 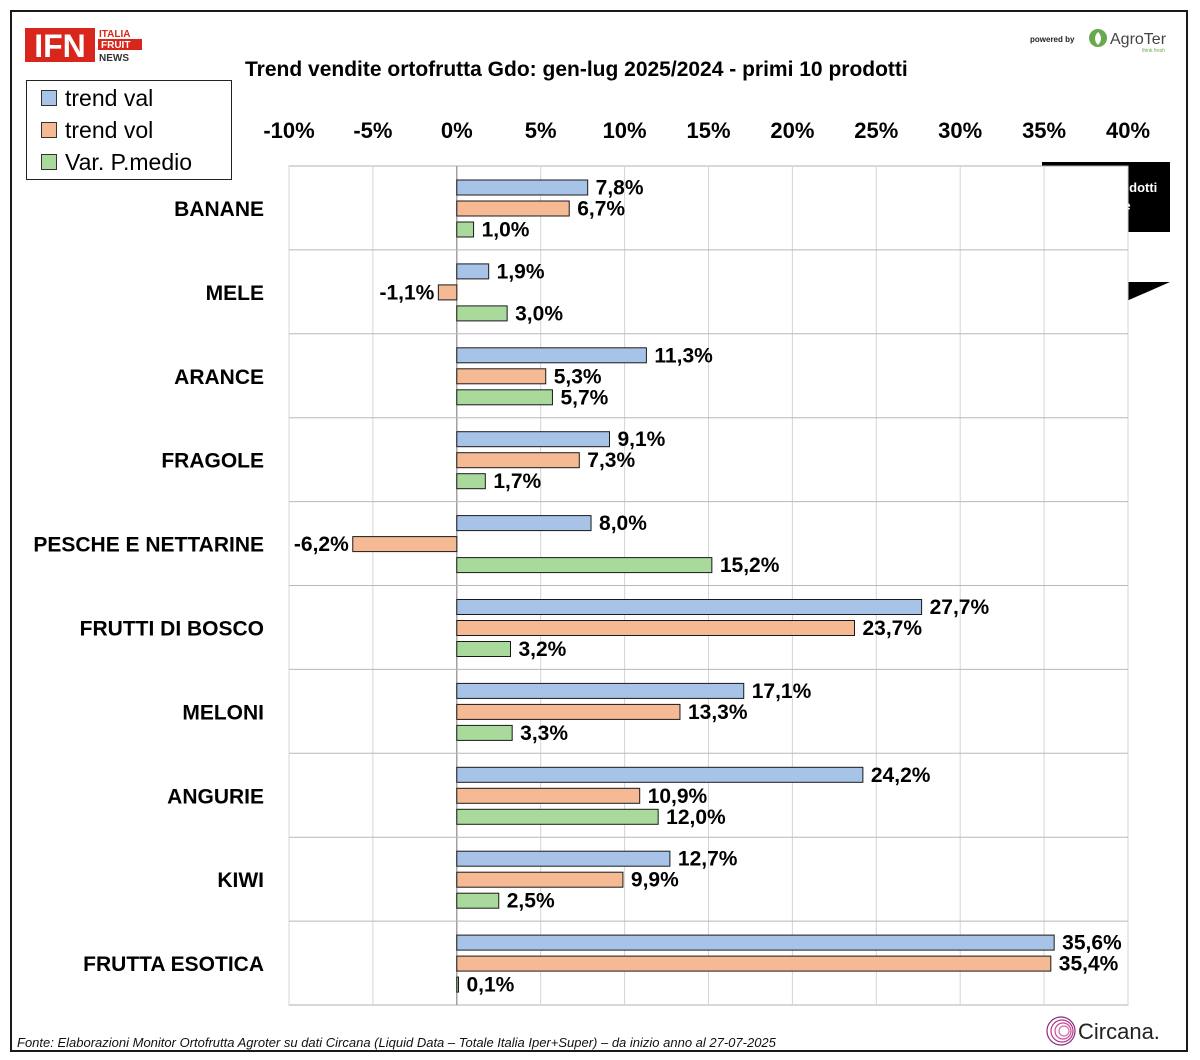 I want to click on agroter-tagline: think fresh, so click(x=1153, y=51).